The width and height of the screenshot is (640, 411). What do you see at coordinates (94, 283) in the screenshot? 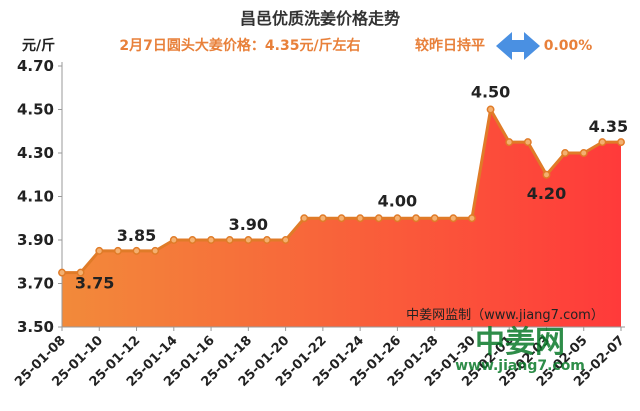
I see `data-label: 3.75` at bounding box center [94, 283].